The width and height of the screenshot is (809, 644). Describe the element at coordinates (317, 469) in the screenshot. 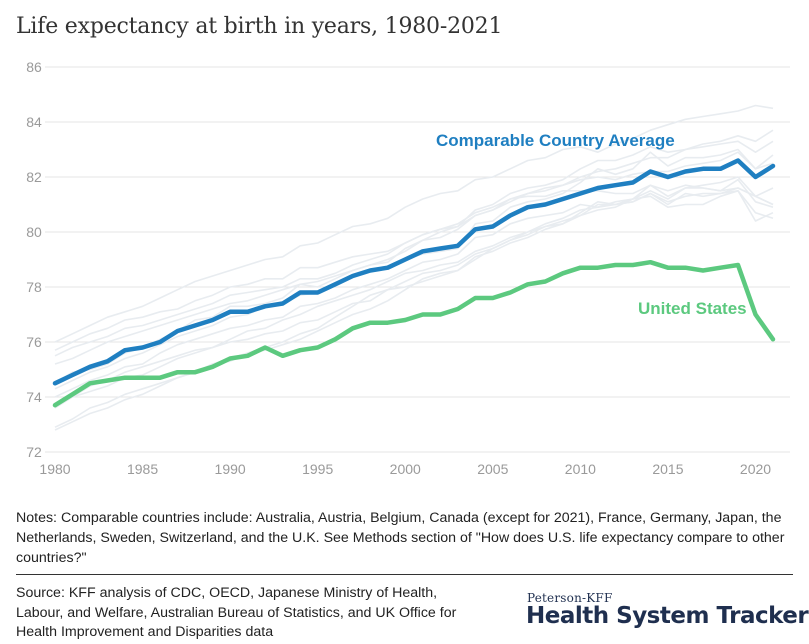

I see `x-tick-label: 1995` at that location.